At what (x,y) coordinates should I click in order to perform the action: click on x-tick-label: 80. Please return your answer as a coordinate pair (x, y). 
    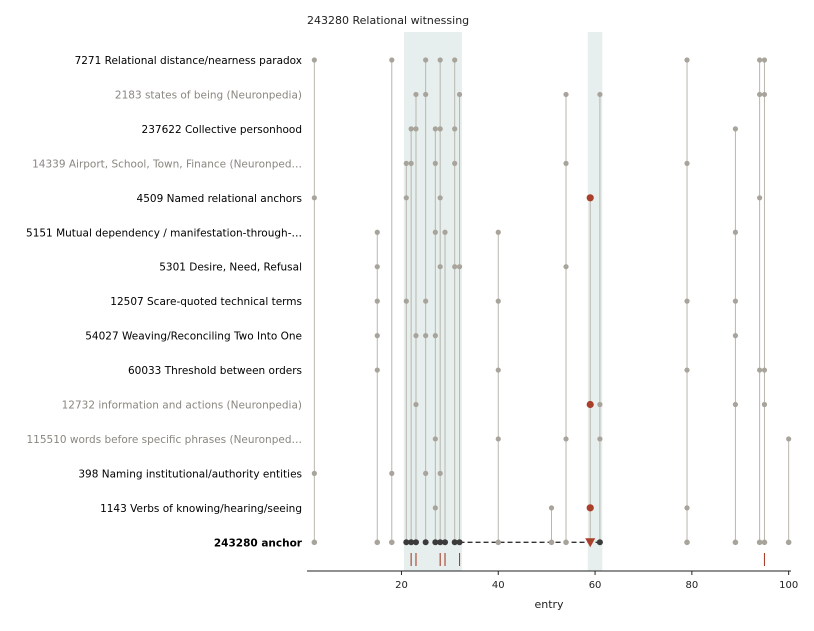
    Looking at the image, I should click on (691, 585).